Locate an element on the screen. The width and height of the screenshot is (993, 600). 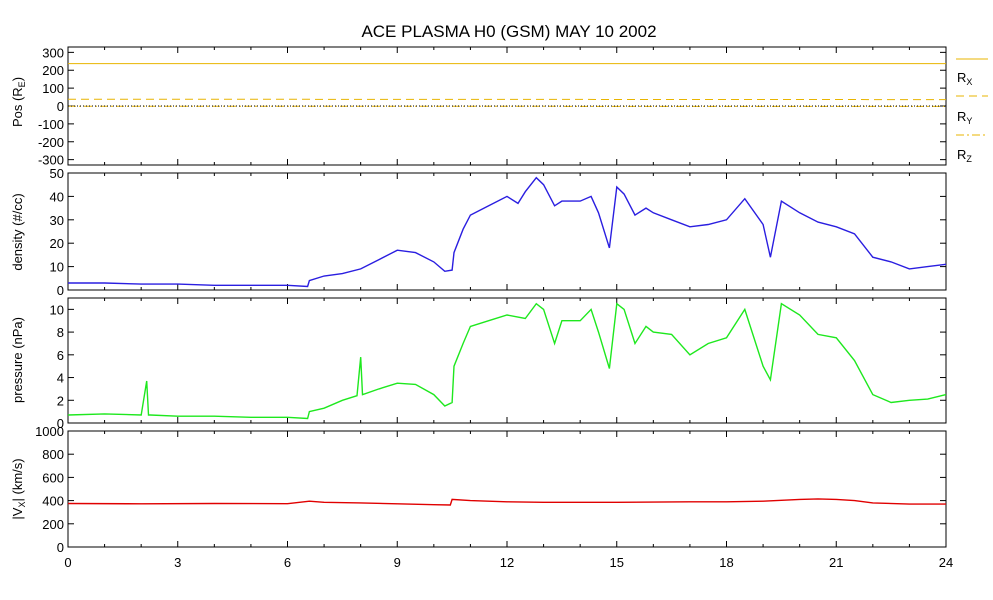
y-axis-label-pressure: pressure (nPa) is located at coordinates (17, 360).